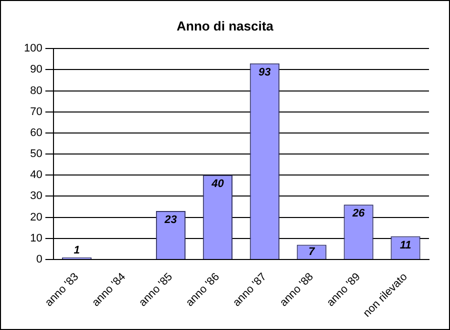  What do you see at coordinates (36, 154) in the screenshot?
I see `y-tick-label: 50` at bounding box center [36, 154].